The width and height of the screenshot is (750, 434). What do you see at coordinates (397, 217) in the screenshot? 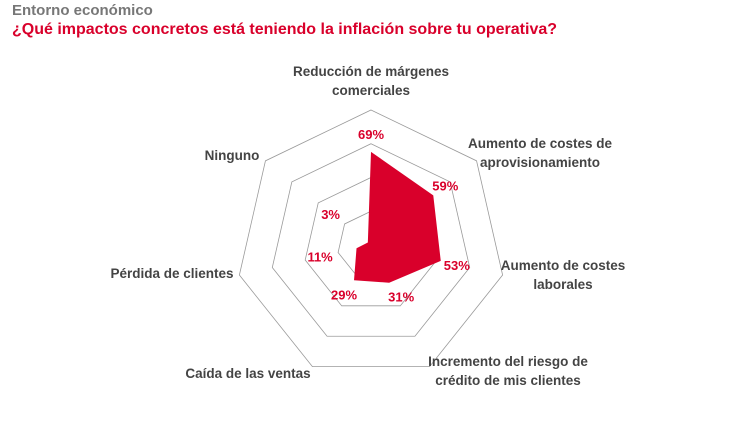
I see `data-area` at bounding box center [397, 217].